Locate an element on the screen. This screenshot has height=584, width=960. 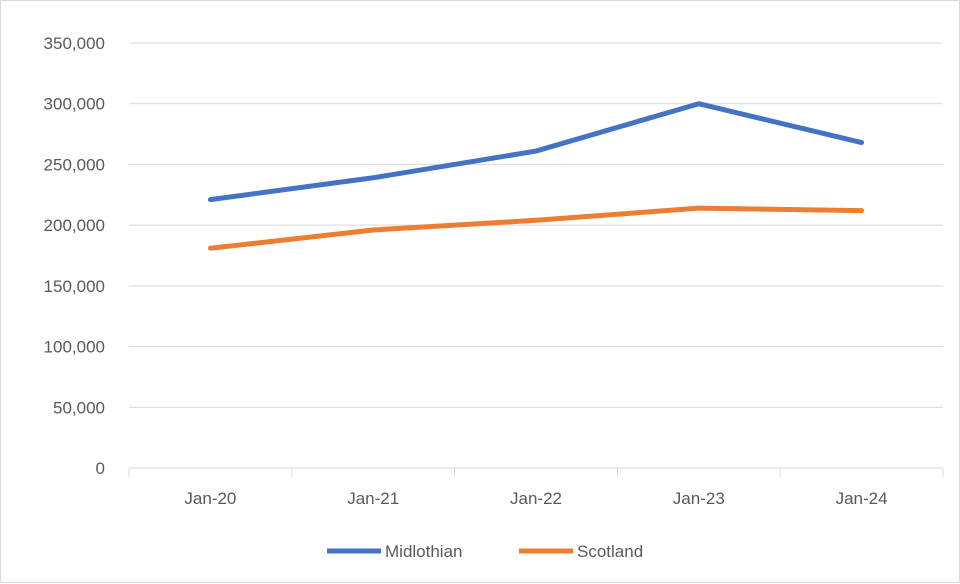
x-axis is located at coordinates (536, 472).